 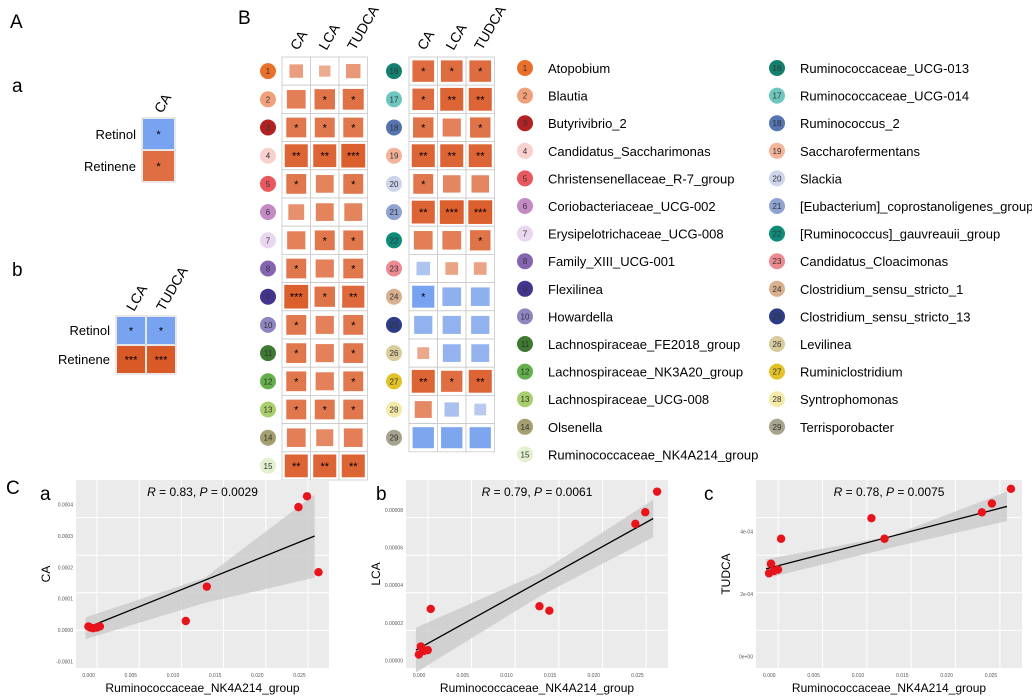 I want to click on scatter-2-confidence-band, so click(x=534, y=586).